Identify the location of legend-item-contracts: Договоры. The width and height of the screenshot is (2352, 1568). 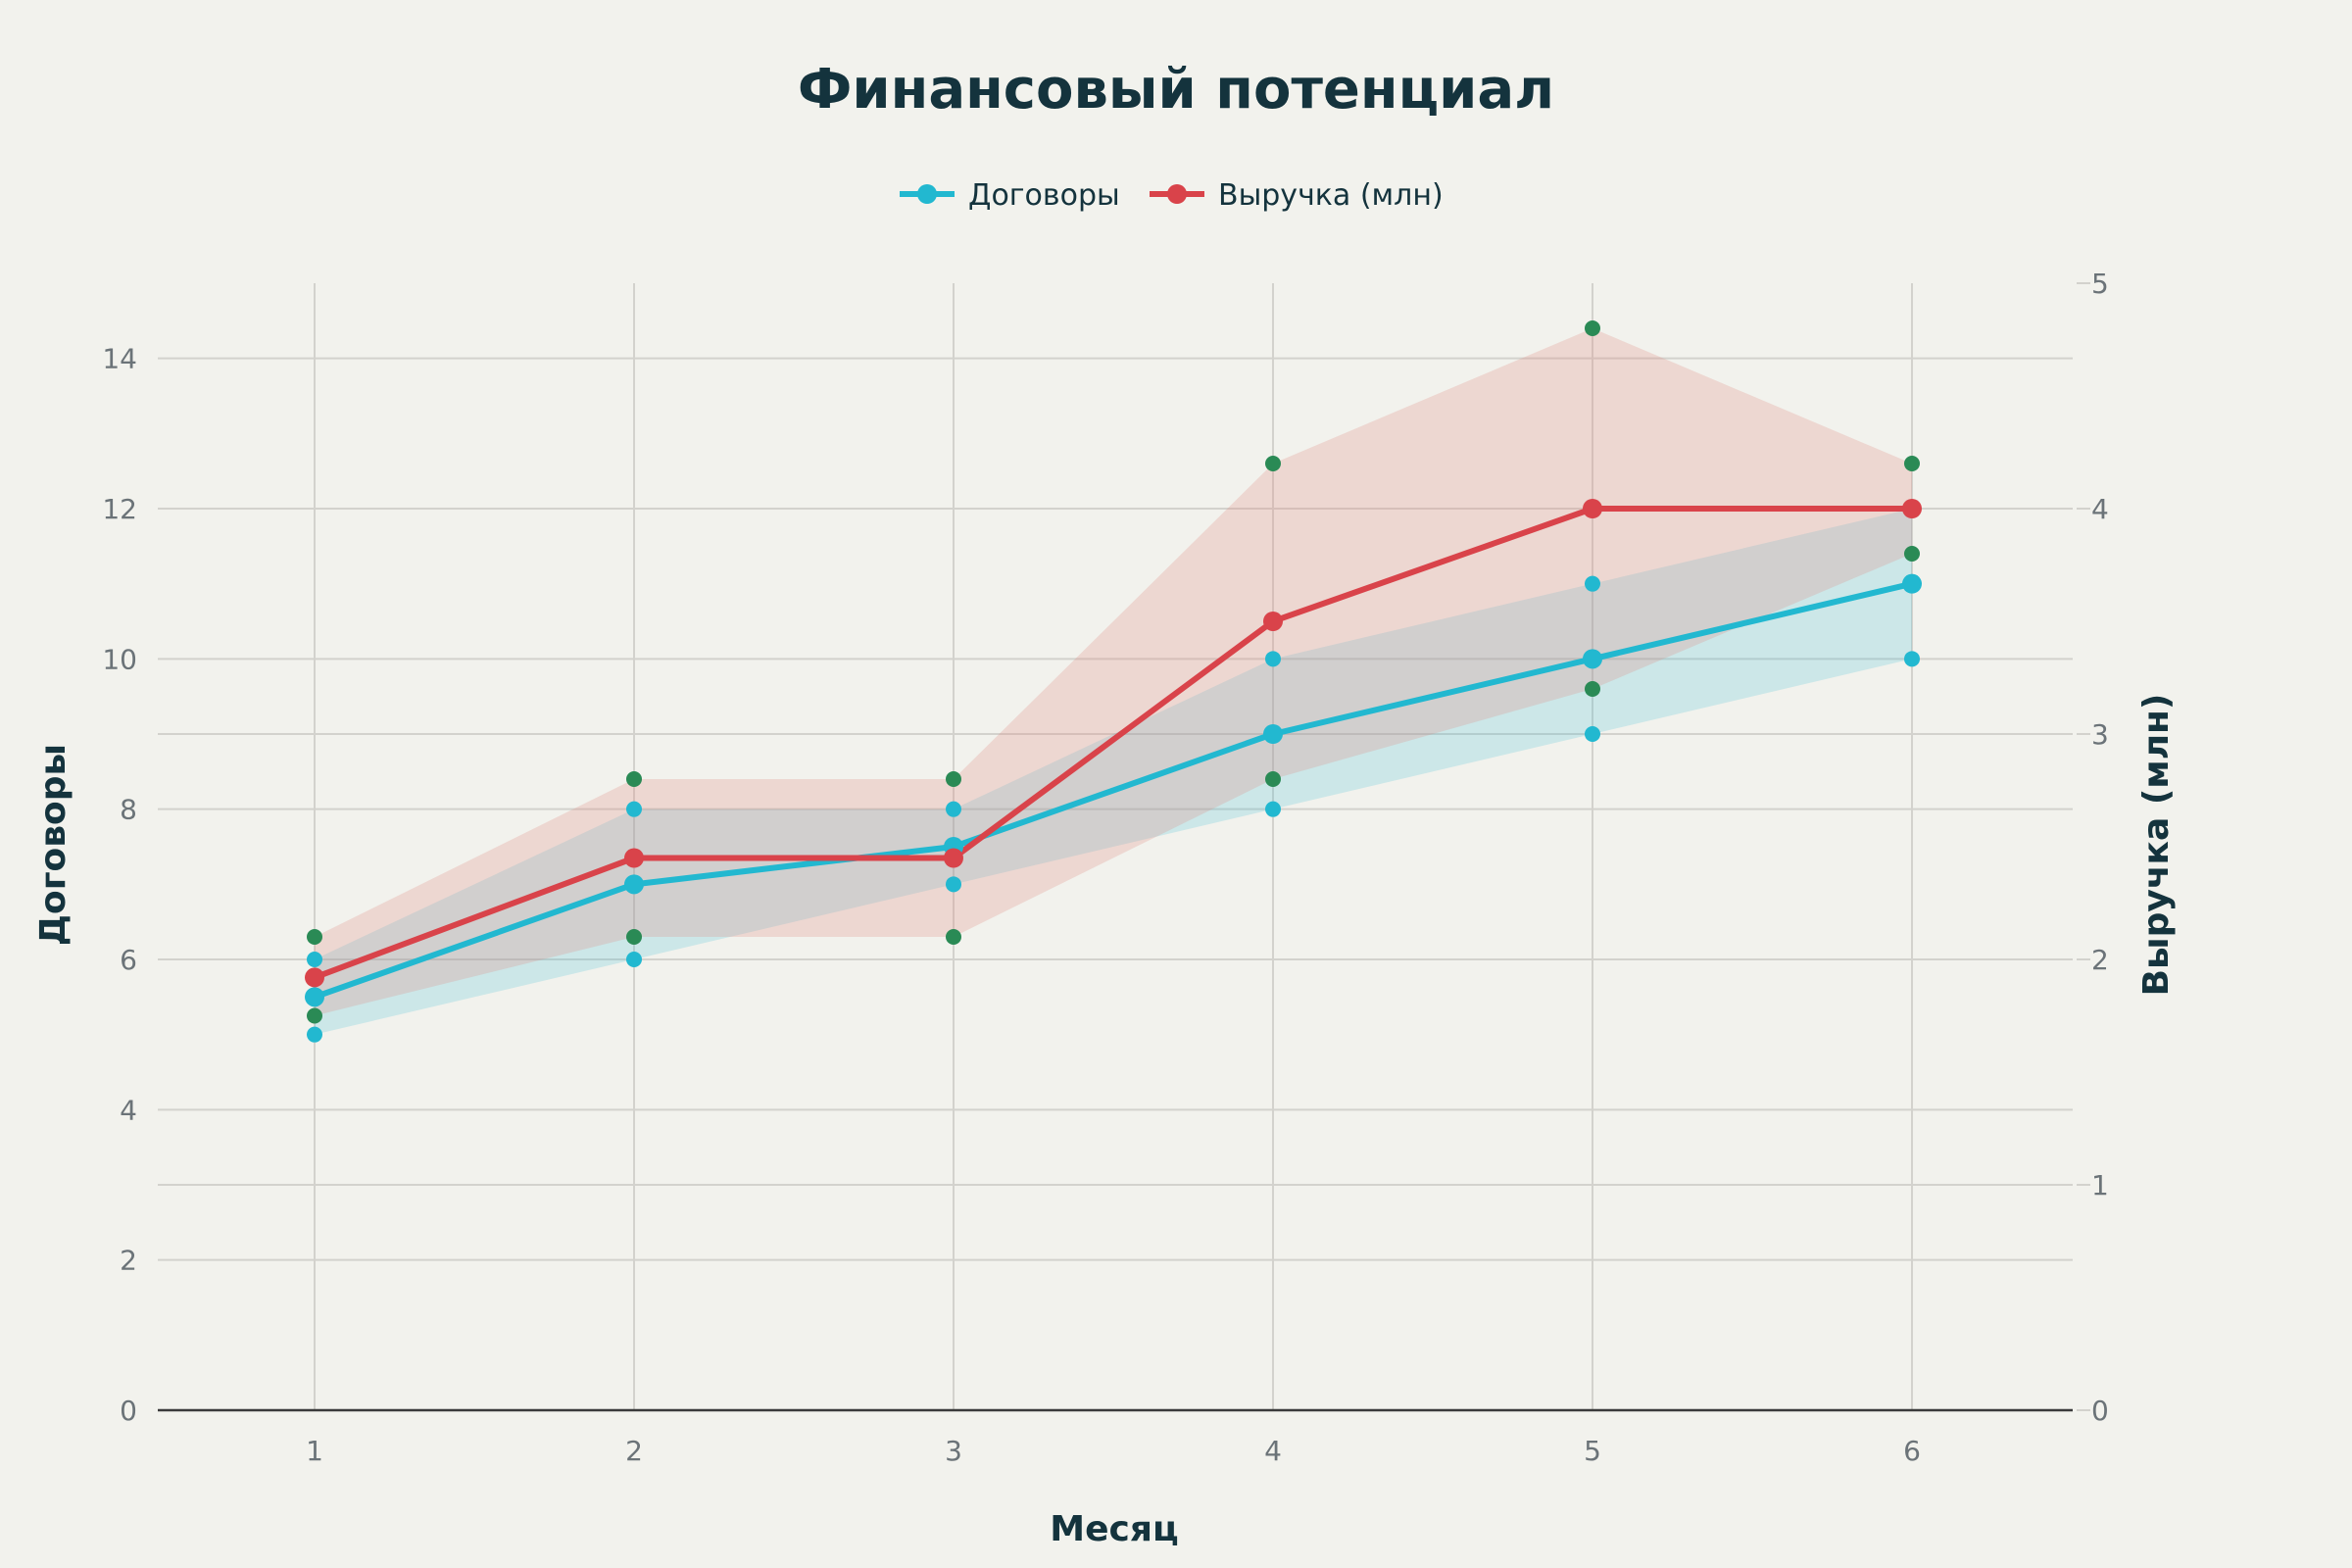
(1010, 195).